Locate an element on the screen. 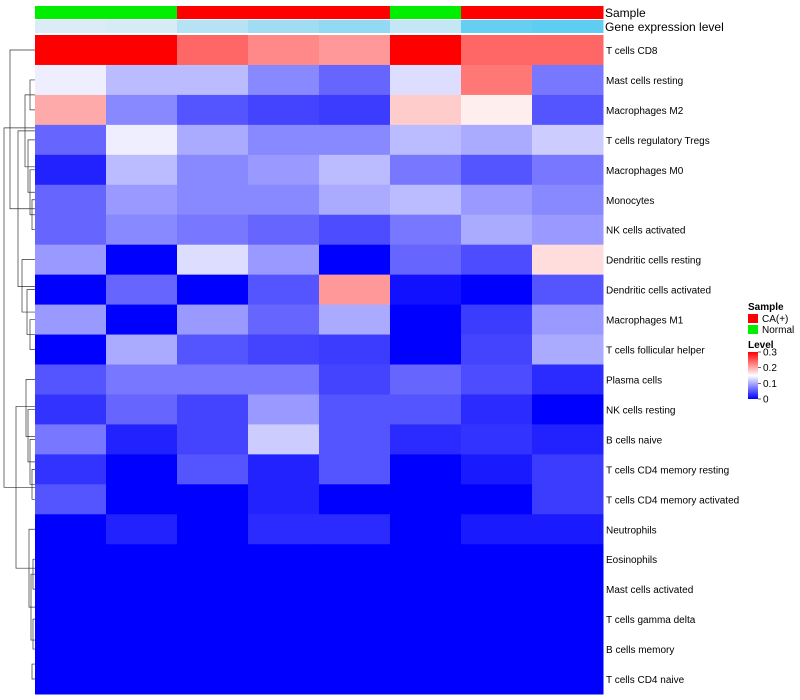  row-label: Dendritic cells activated is located at coordinates (658, 291).